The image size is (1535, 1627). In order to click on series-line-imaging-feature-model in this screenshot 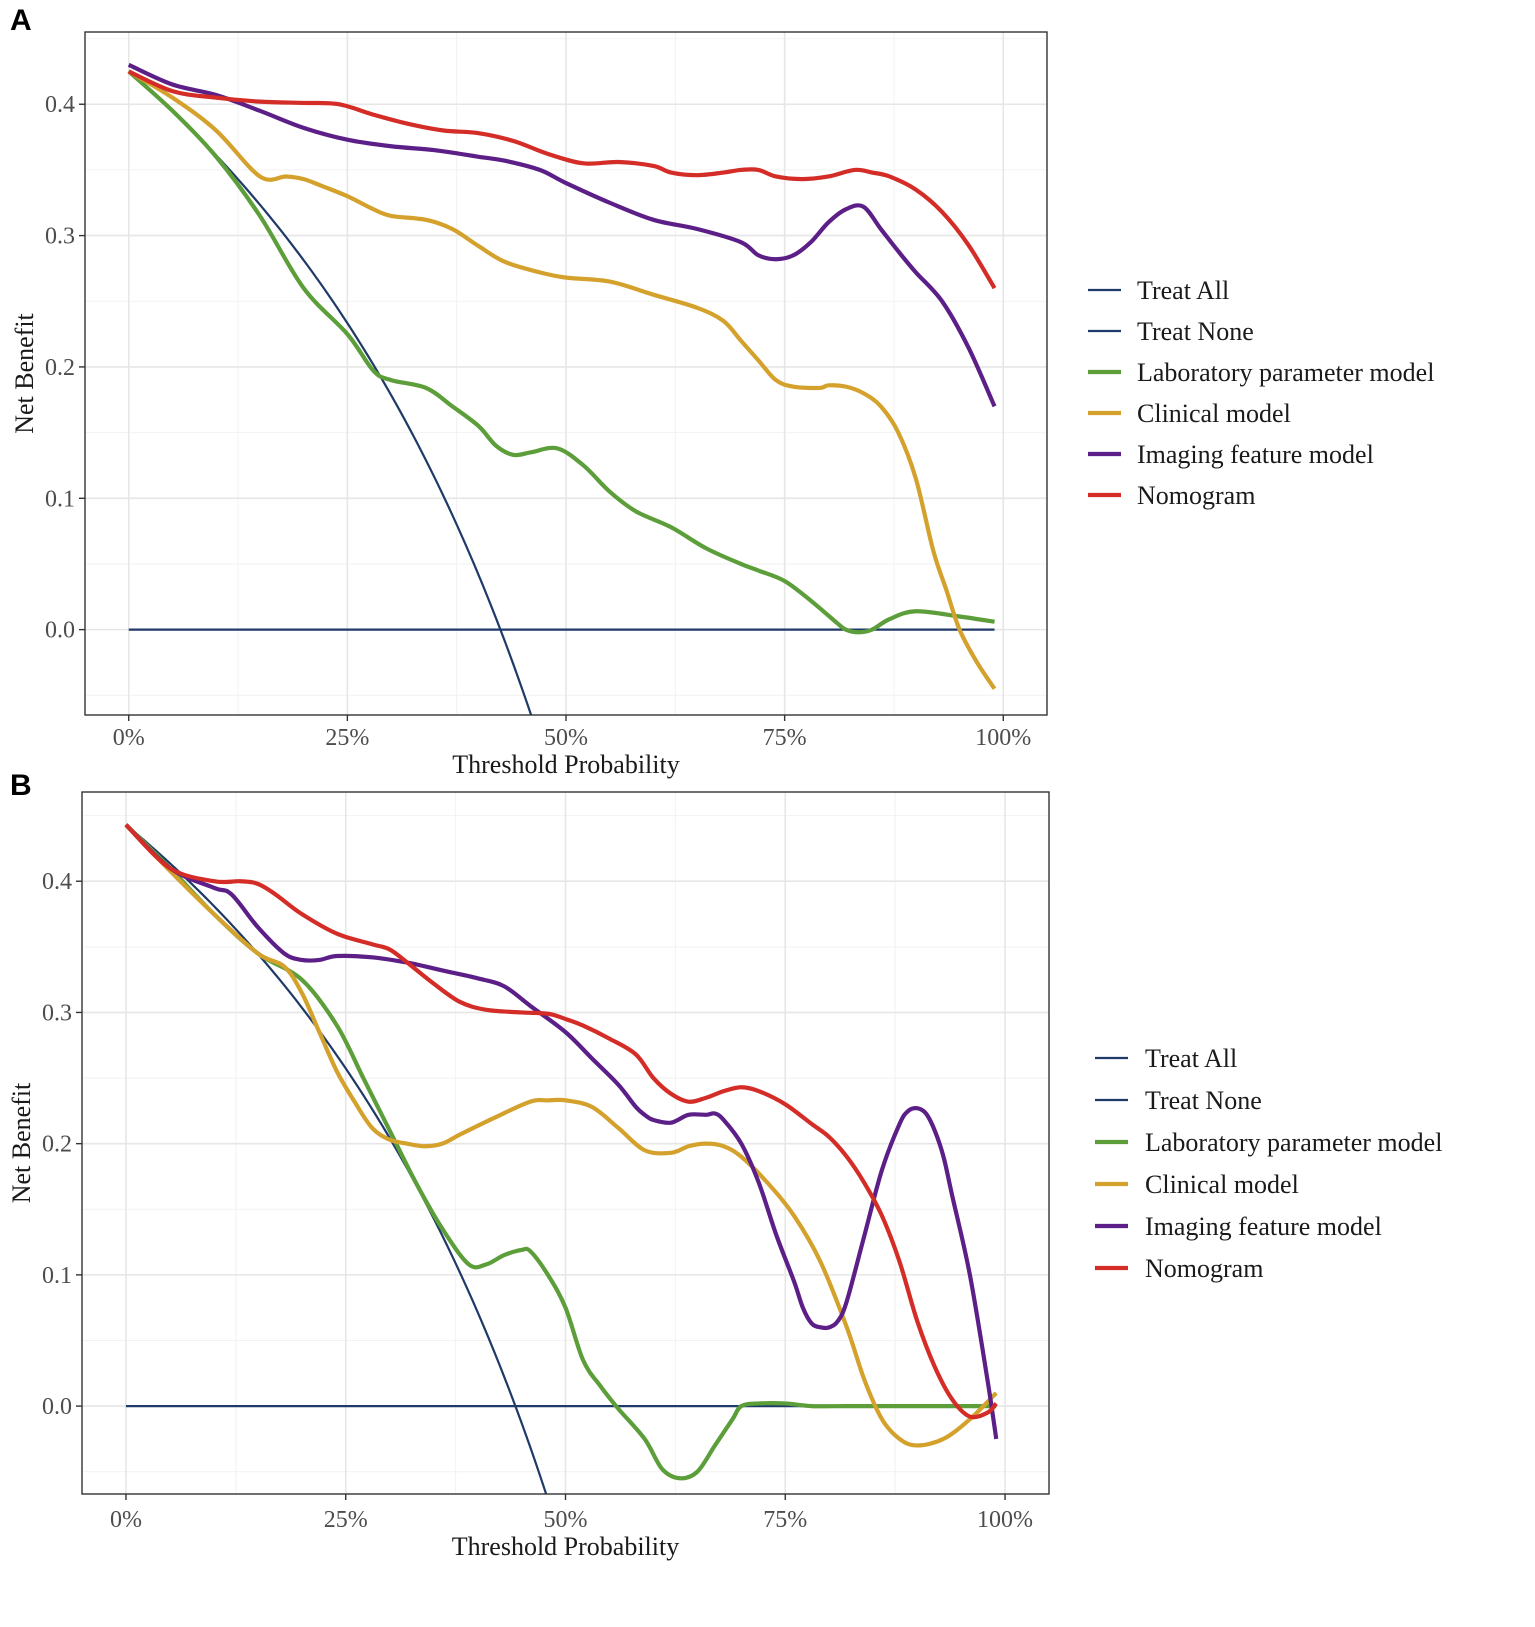, I will do `click(562, 235)`.